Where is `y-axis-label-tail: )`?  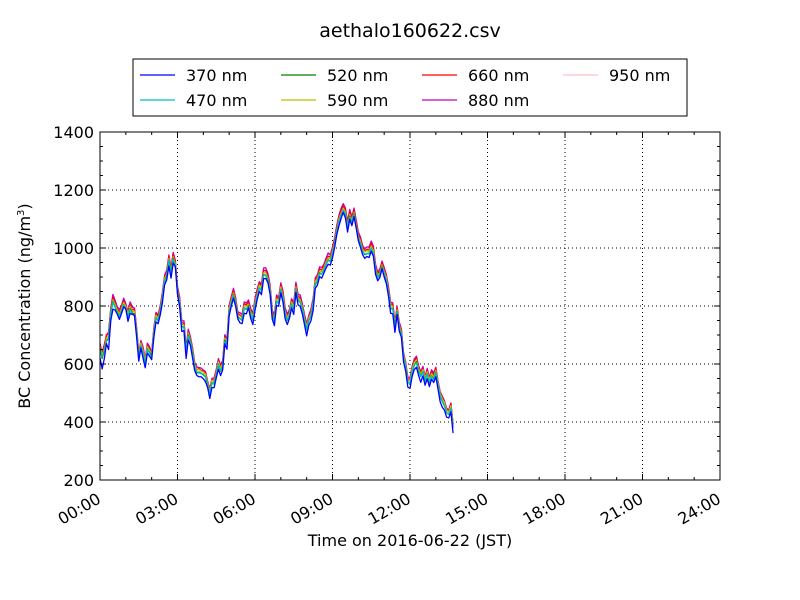
y-axis-label-tail: ) is located at coordinates (24, 206).